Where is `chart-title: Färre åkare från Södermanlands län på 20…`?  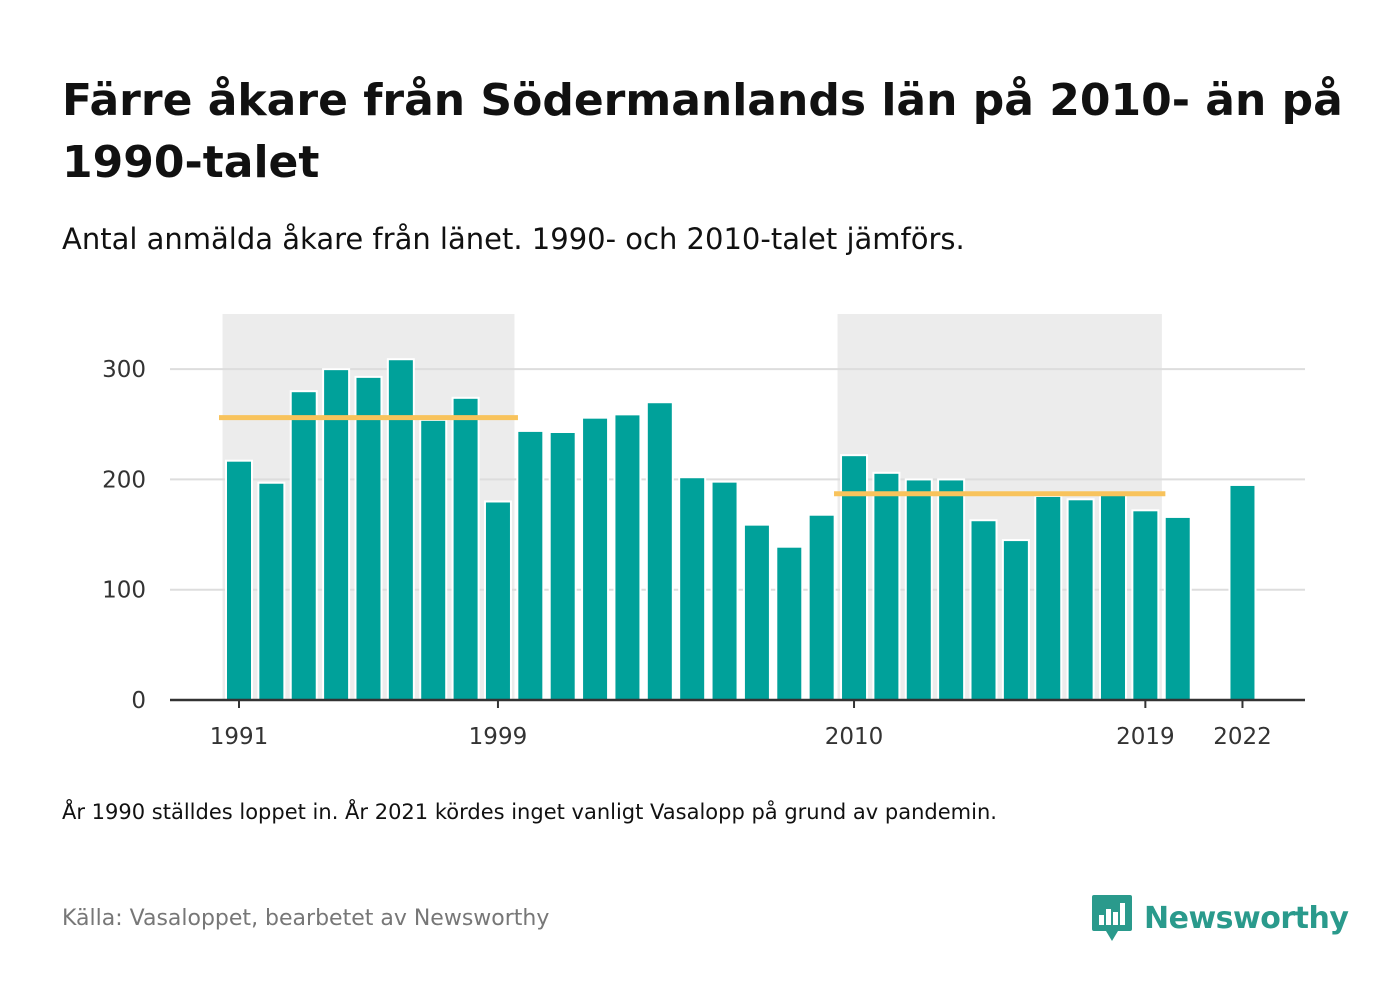 chart-title: Färre åkare från Södermanlands län på 20… is located at coordinates (702, 131).